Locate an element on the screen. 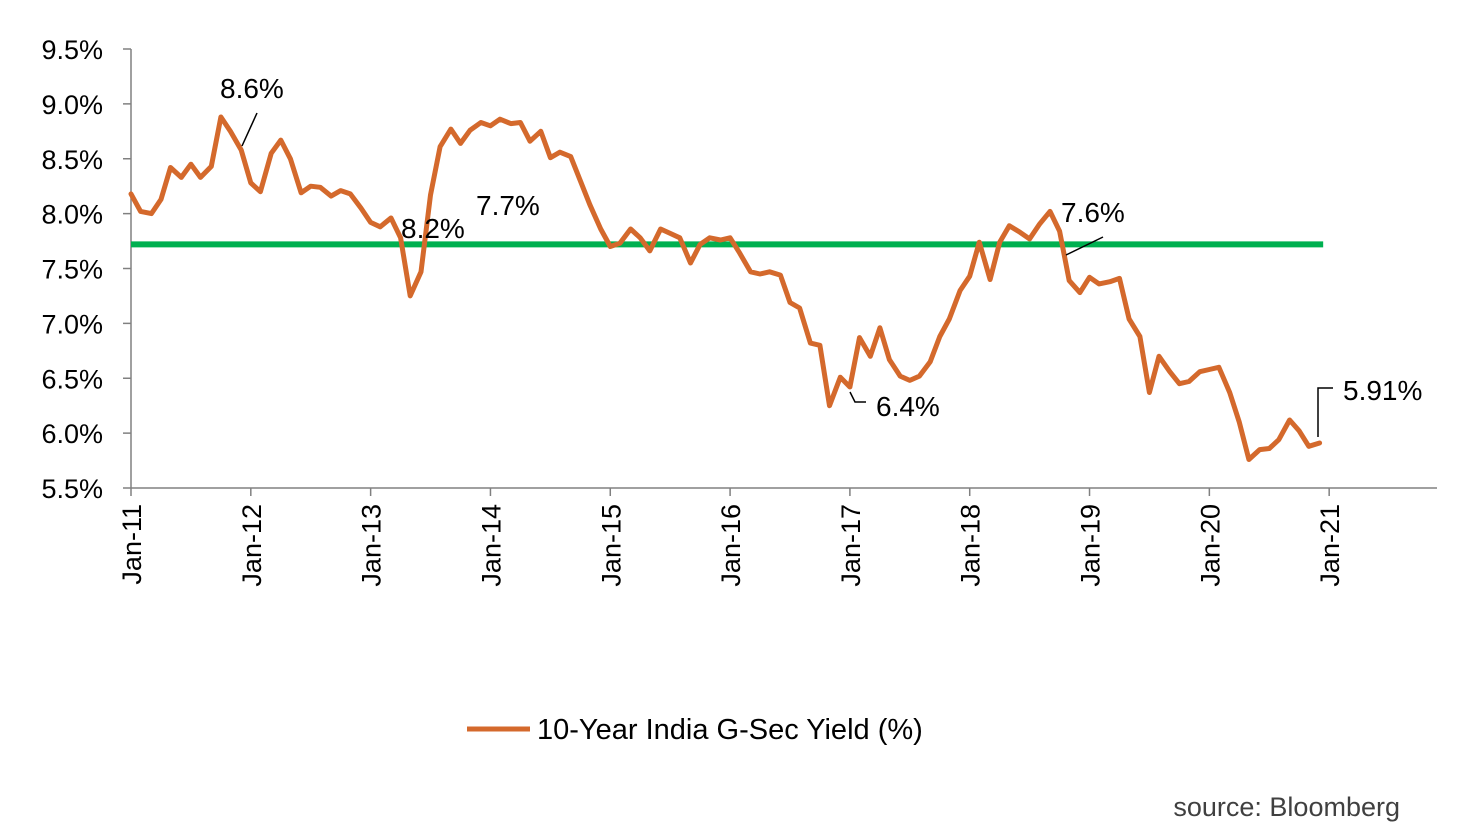 The height and width of the screenshot is (837, 1461). y-tick-label: 8.0% is located at coordinates (72, 215).